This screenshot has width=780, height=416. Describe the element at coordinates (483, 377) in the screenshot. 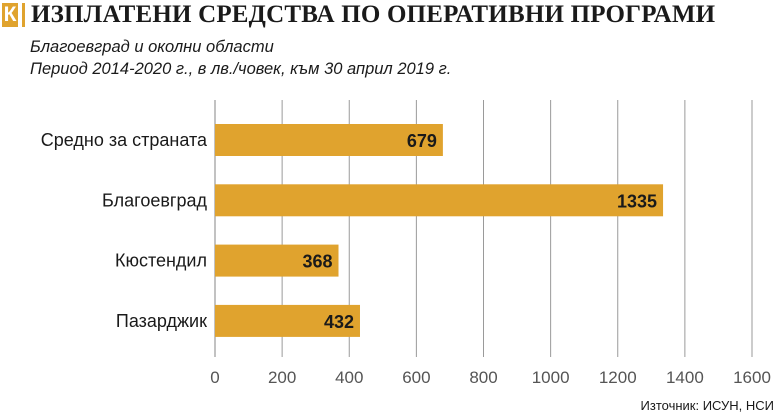

I see `x-tick-label: 800` at that location.